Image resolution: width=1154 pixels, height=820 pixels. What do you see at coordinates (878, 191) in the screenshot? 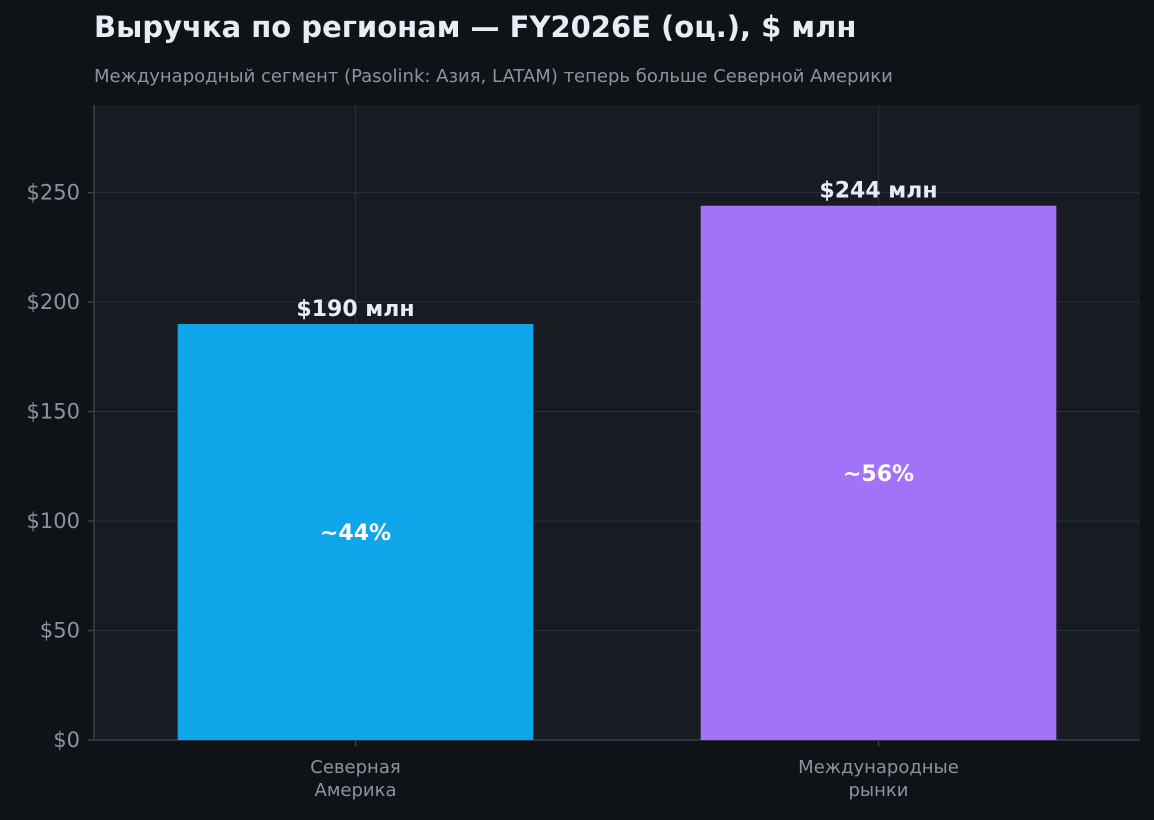
I see `bar-value-label: $244 млн` at bounding box center [878, 191].